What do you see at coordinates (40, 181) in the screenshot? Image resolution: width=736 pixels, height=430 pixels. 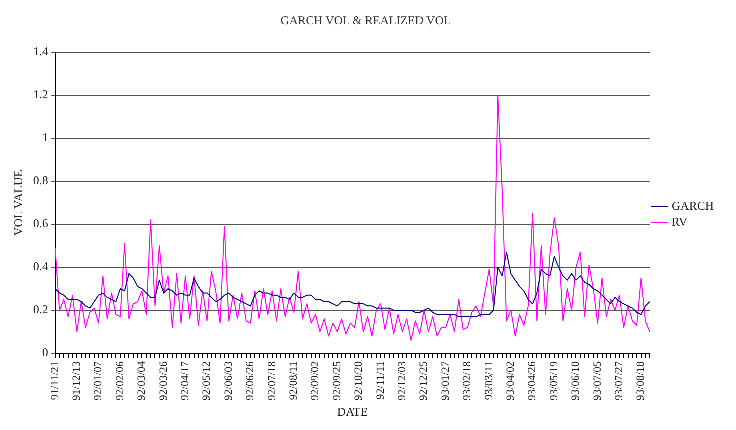 I see `y-tick-label: 0.8` at bounding box center [40, 181].